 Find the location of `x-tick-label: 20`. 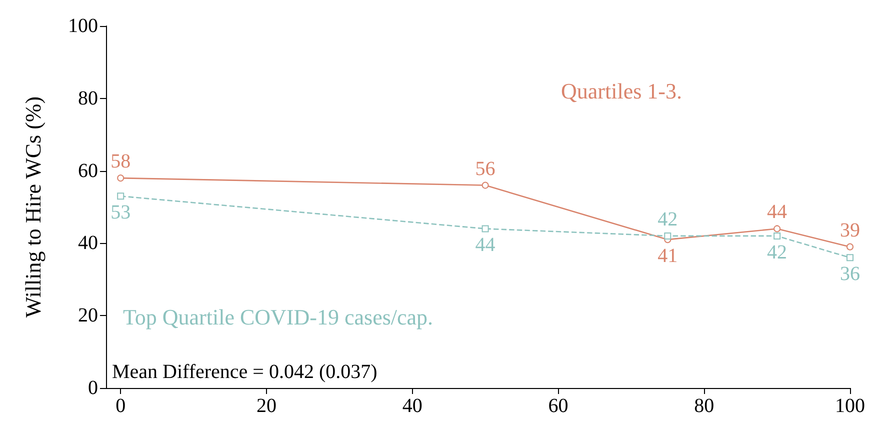

x-tick-label: 20 is located at coordinates (266, 406).